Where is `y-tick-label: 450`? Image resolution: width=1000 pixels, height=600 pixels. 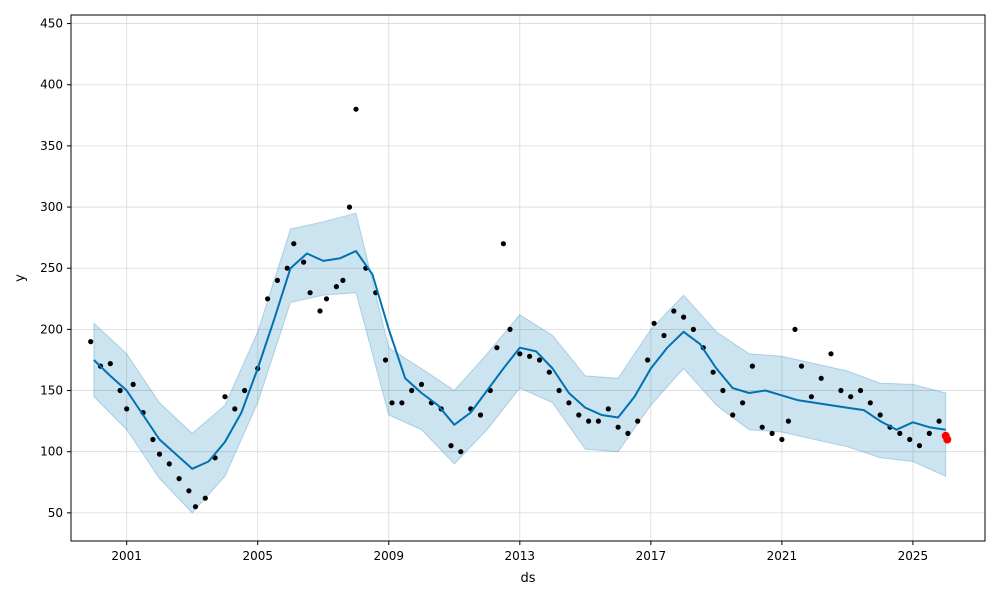
y-tick-label: 450 is located at coordinates (51, 24).